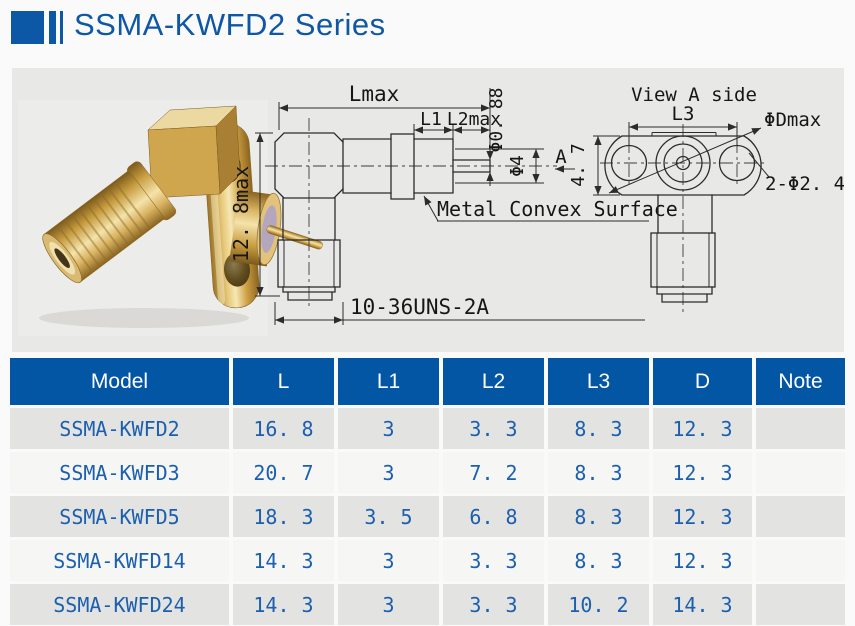 The width and height of the screenshot is (855, 626). What do you see at coordinates (598, 381) in the screenshot?
I see `table-header-l3: L3` at bounding box center [598, 381].